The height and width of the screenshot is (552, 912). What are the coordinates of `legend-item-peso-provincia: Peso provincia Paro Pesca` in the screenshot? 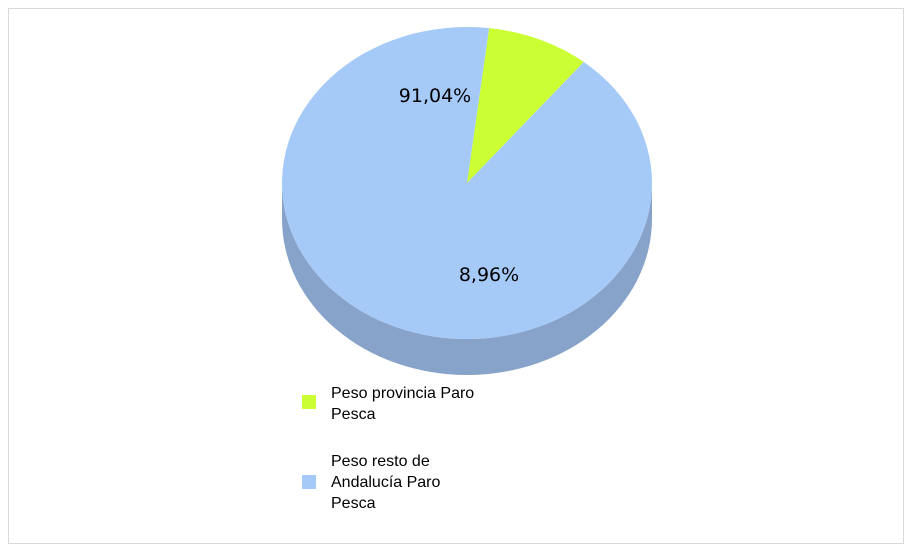 It's located at (399, 404).